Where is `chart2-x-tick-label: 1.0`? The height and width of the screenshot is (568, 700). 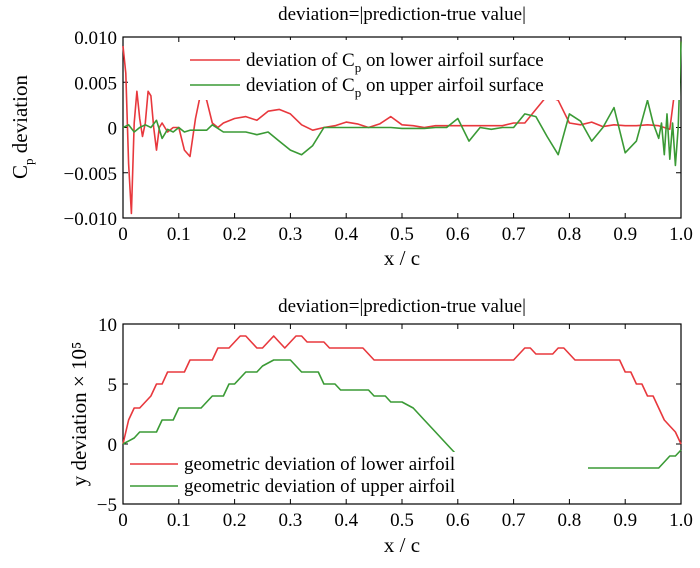 chart2-x-tick-label: 1.0 is located at coordinates (681, 520).